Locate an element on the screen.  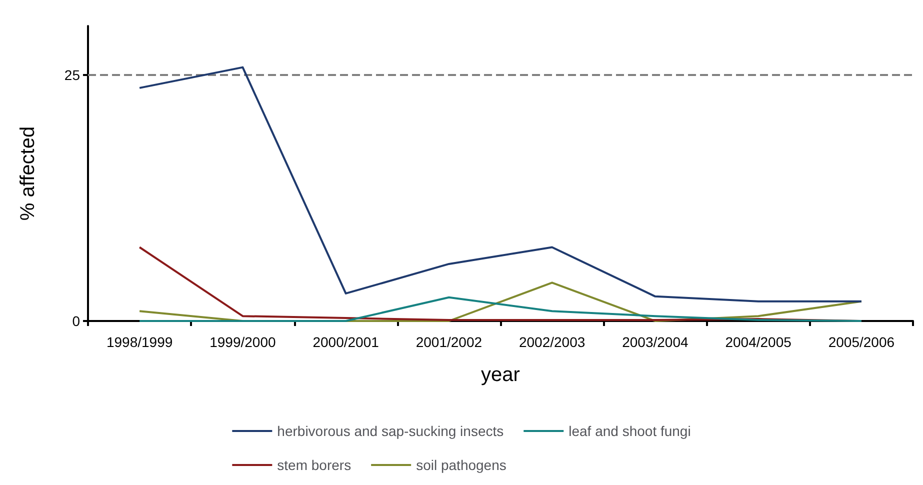
x-tick-label: 2002/2003 is located at coordinates (552, 342).